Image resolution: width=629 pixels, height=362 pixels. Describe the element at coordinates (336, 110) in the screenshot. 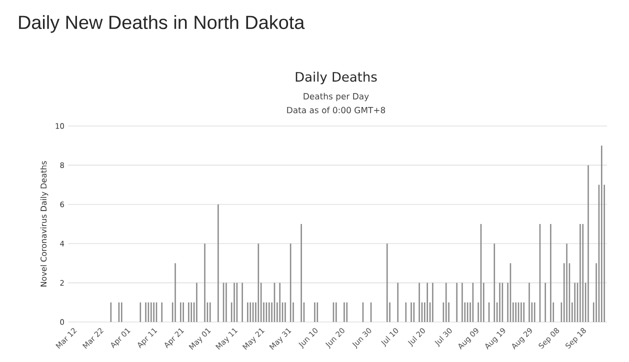

I see `text: Data as of 0:00 GMT+8` at that location.